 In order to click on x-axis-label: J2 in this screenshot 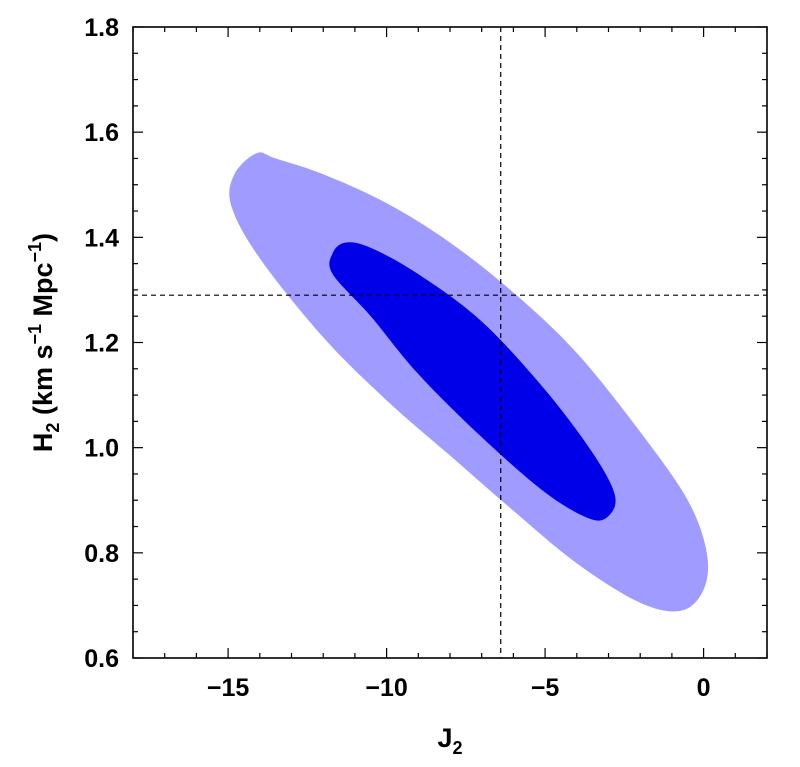, I will do `click(449, 740)`.